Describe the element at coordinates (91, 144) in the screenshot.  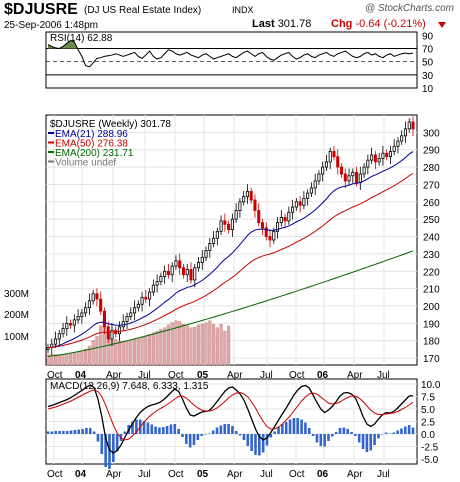
I see `legend-entry: EMA(50) 276.38` at that location.